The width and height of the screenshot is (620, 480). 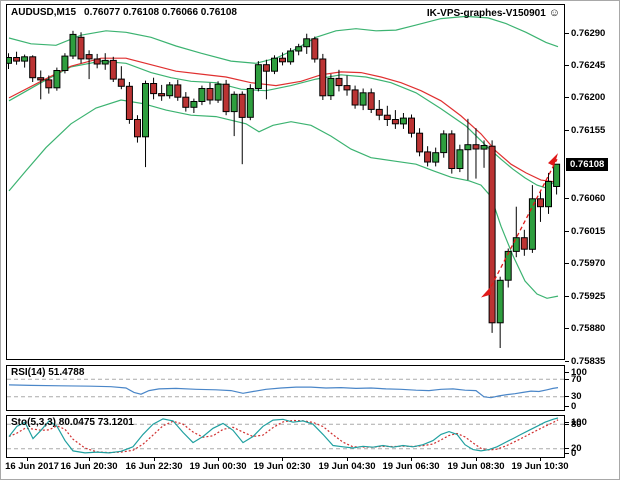 I want to click on price-axis-label: 0.75925, so click(x=585, y=296).